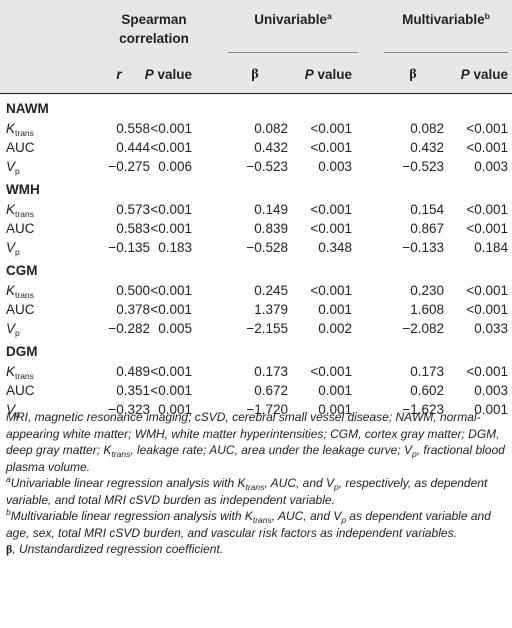 The height and width of the screenshot is (628, 512). I want to click on group-label: WMH, so click(23, 189).